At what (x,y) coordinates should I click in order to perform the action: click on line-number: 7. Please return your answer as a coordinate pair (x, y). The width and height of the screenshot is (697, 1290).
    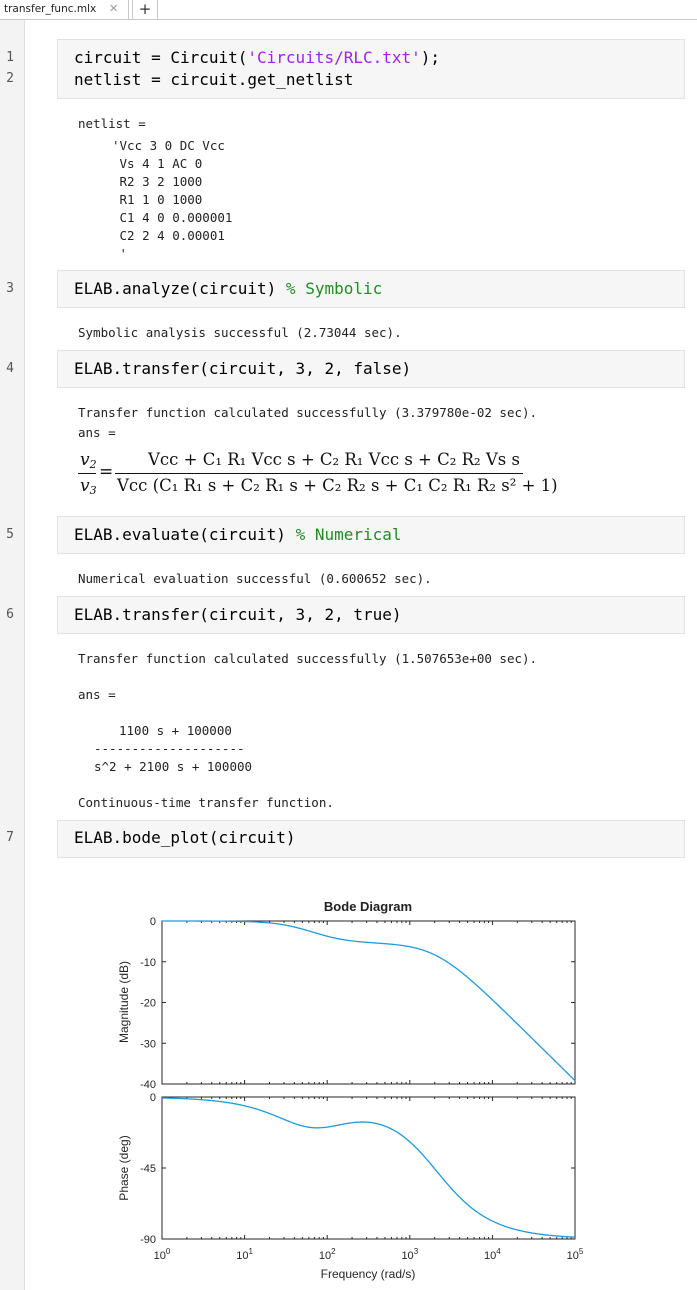
    Looking at the image, I should click on (10, 837).